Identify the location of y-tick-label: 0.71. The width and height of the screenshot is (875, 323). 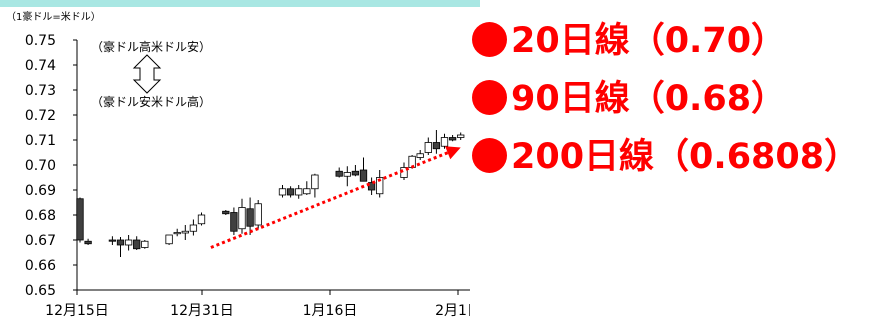
(40, 141).